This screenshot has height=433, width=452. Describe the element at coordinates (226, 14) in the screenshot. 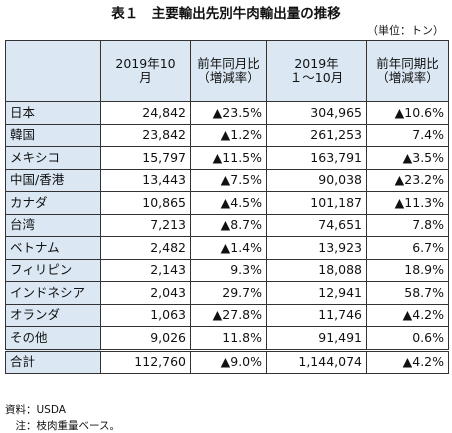

I see `title: 表１ 主要輸出先別牛肉輸出量の推移` at that location.